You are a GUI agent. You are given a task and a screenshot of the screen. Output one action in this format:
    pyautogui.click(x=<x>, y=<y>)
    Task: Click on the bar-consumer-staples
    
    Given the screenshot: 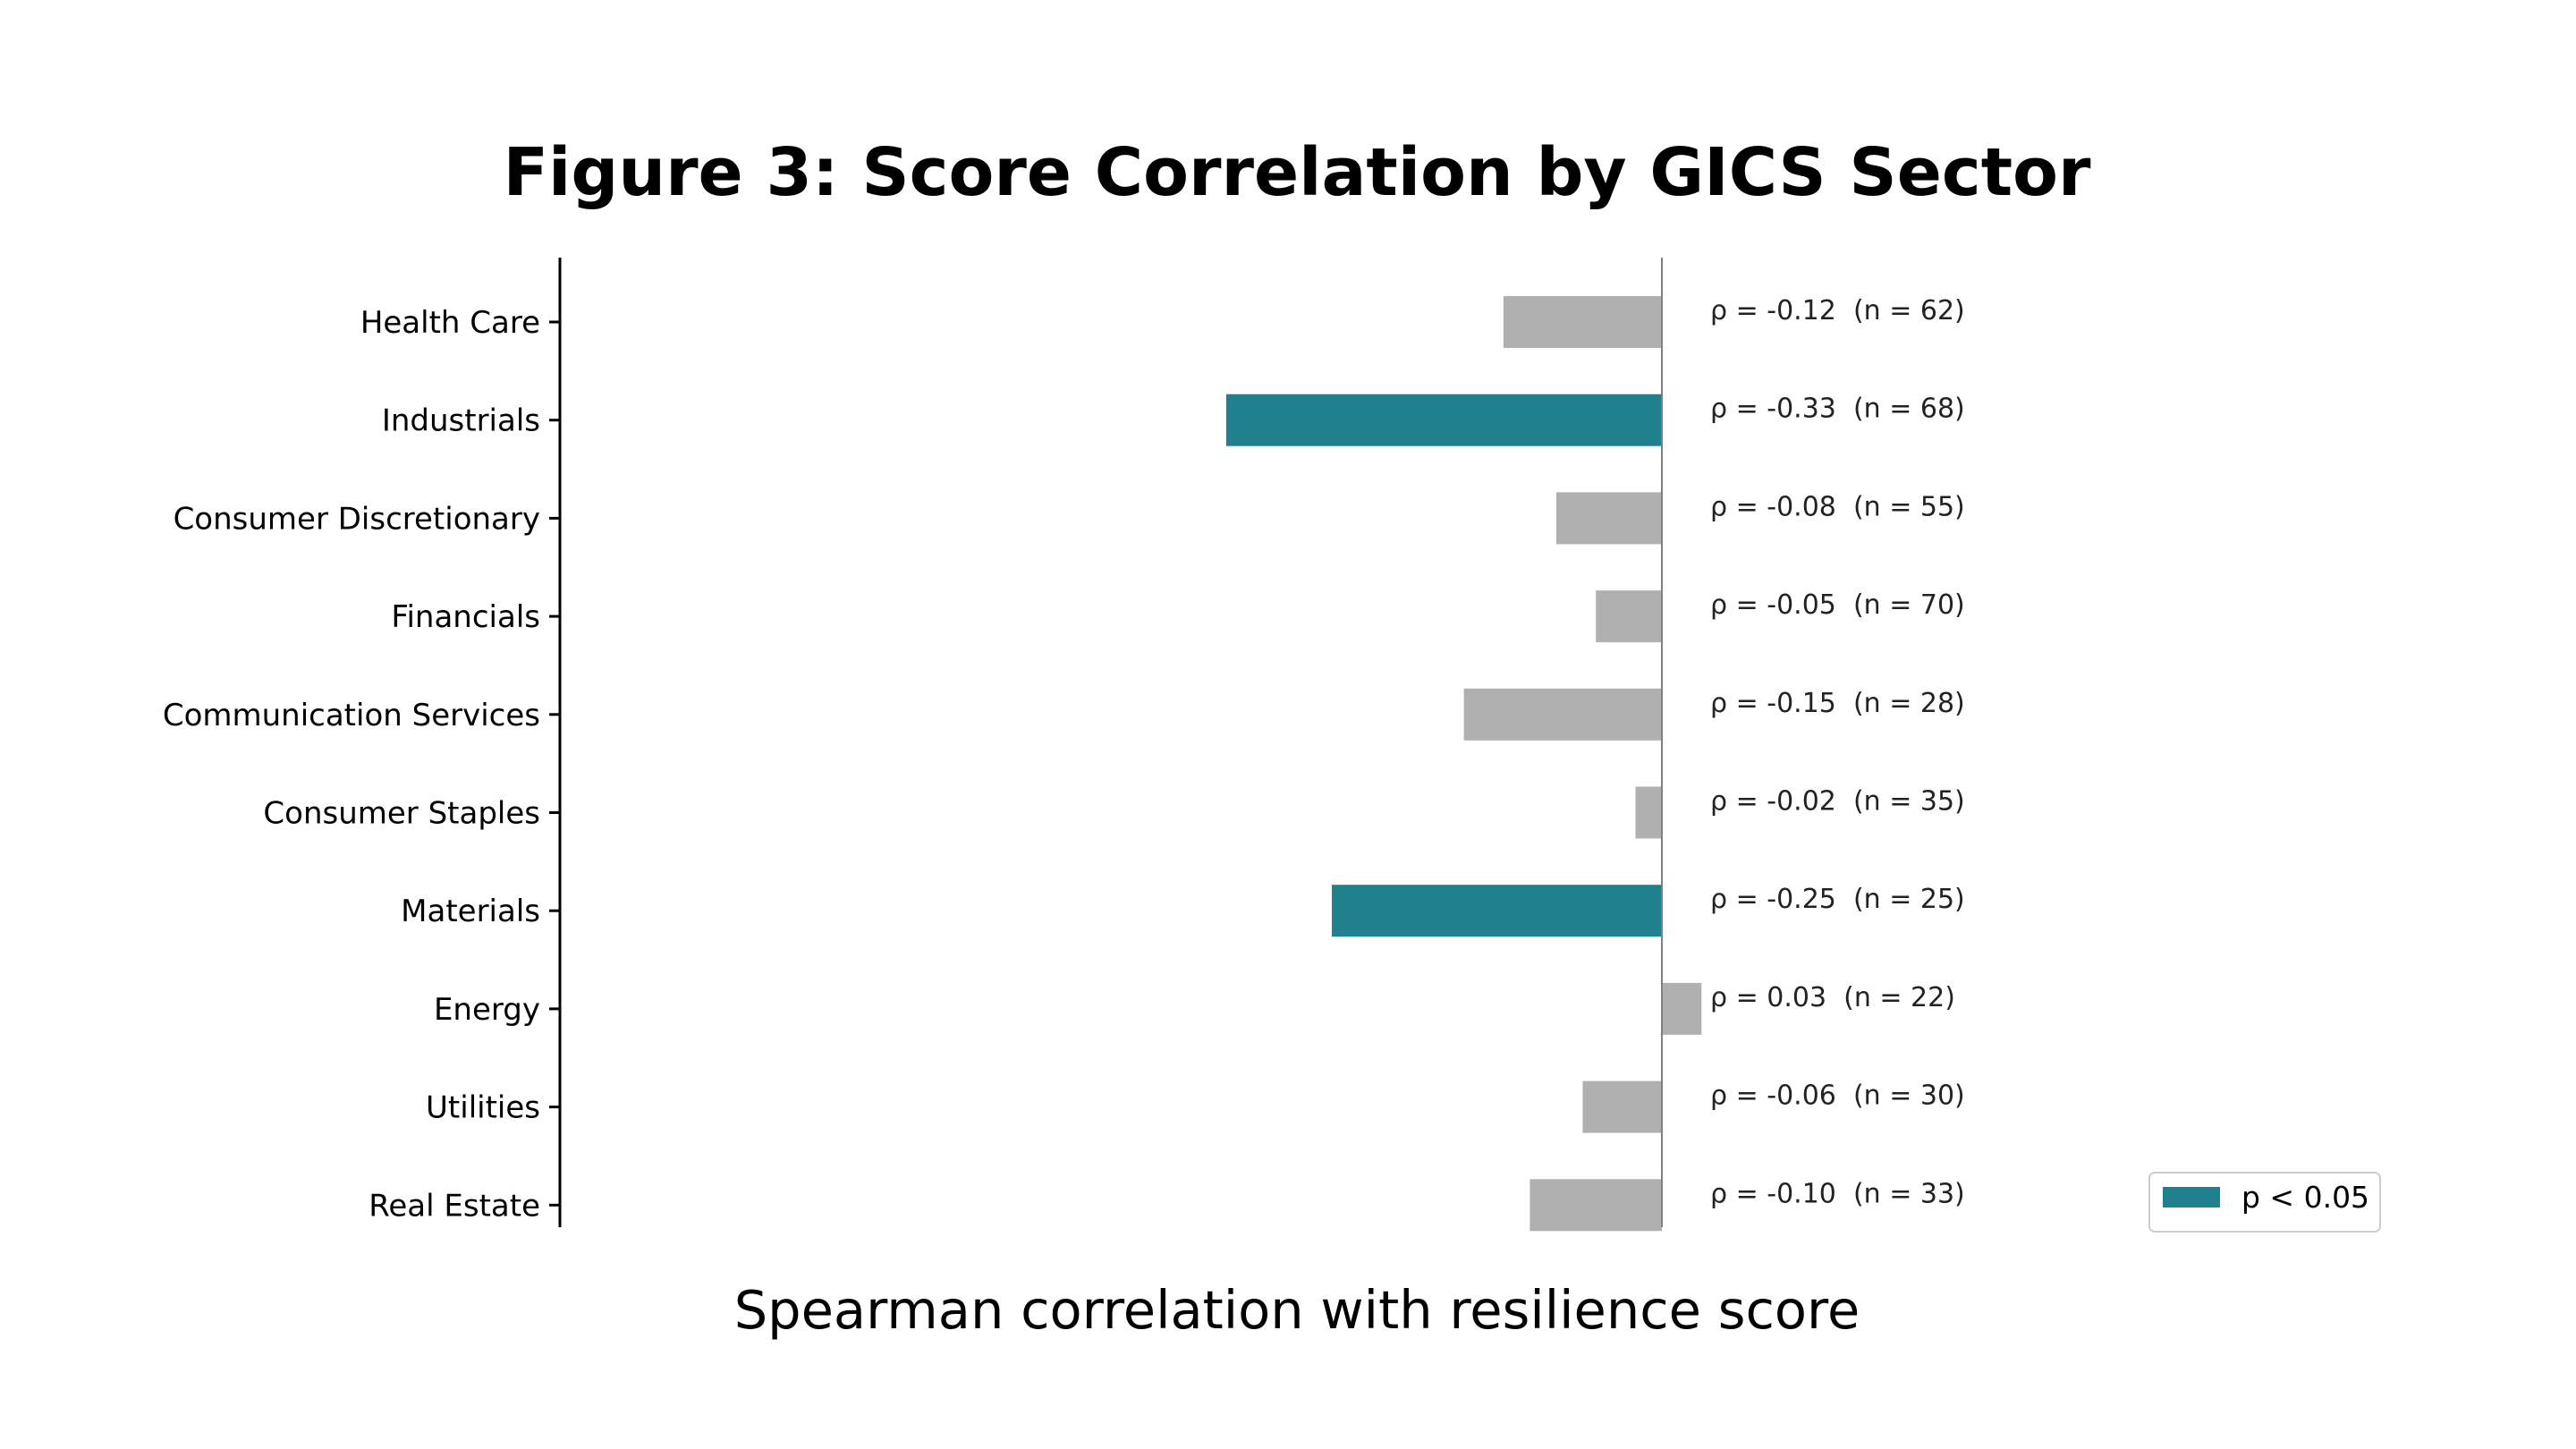 What is the action you would take?
    pyautogui.click(x=1648, y=812)
    